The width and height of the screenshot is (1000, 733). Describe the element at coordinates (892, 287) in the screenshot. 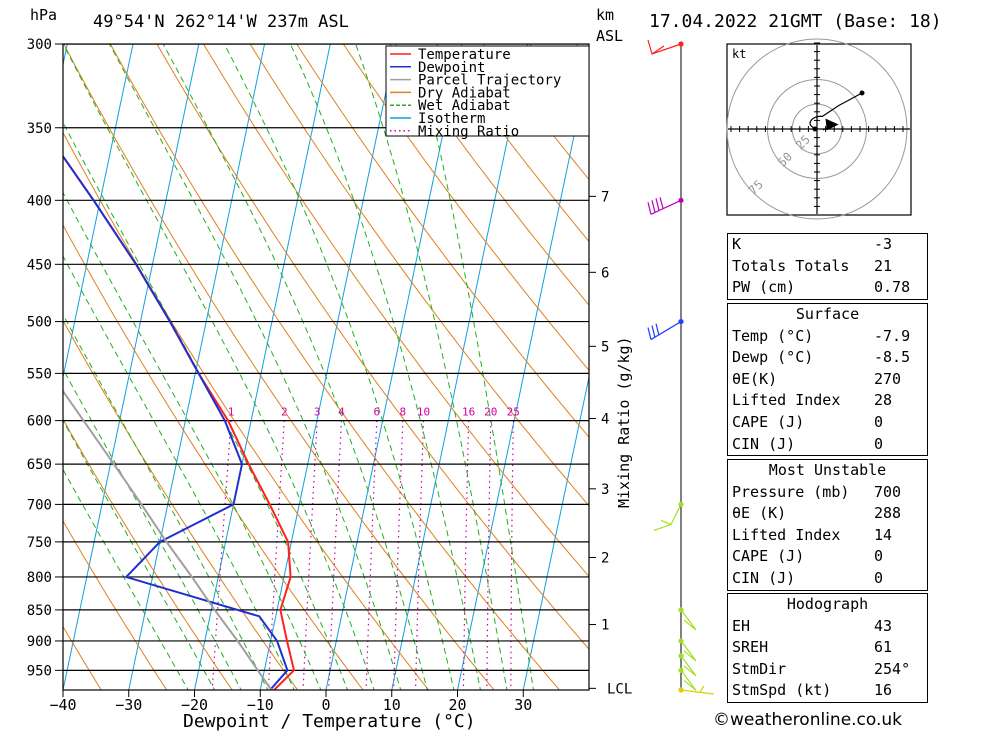

I see `pw-value: 0.78` at that location.